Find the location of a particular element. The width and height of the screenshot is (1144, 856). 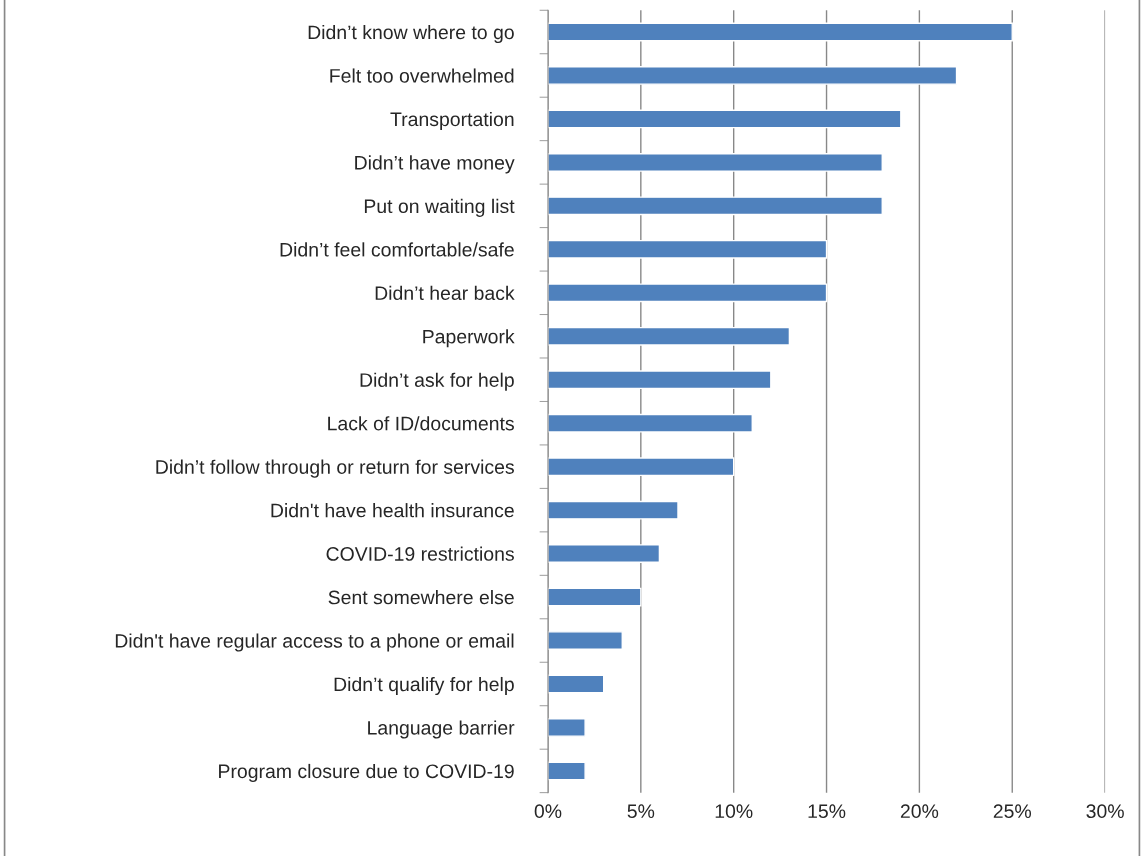

x-tick-label: 20% is located at coordinates (919, 811).